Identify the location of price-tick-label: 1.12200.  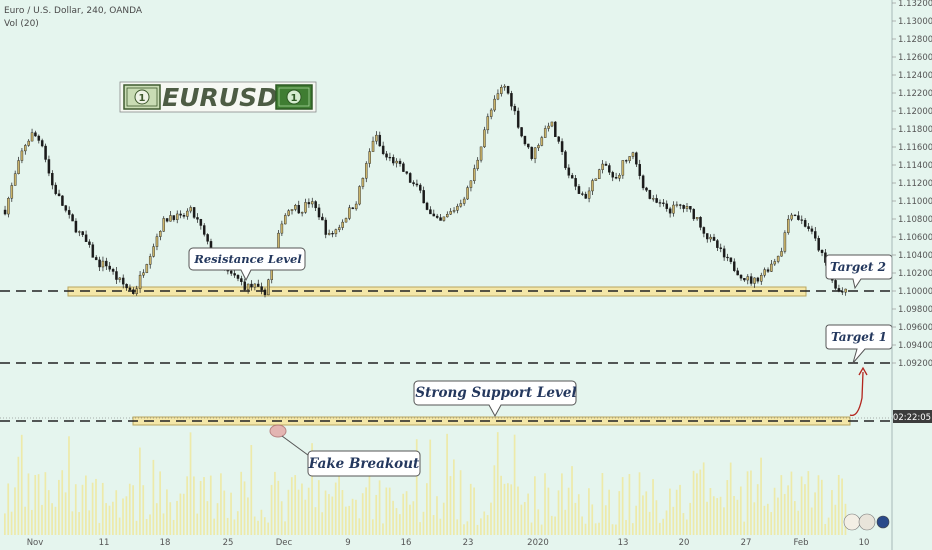
(915, 94).